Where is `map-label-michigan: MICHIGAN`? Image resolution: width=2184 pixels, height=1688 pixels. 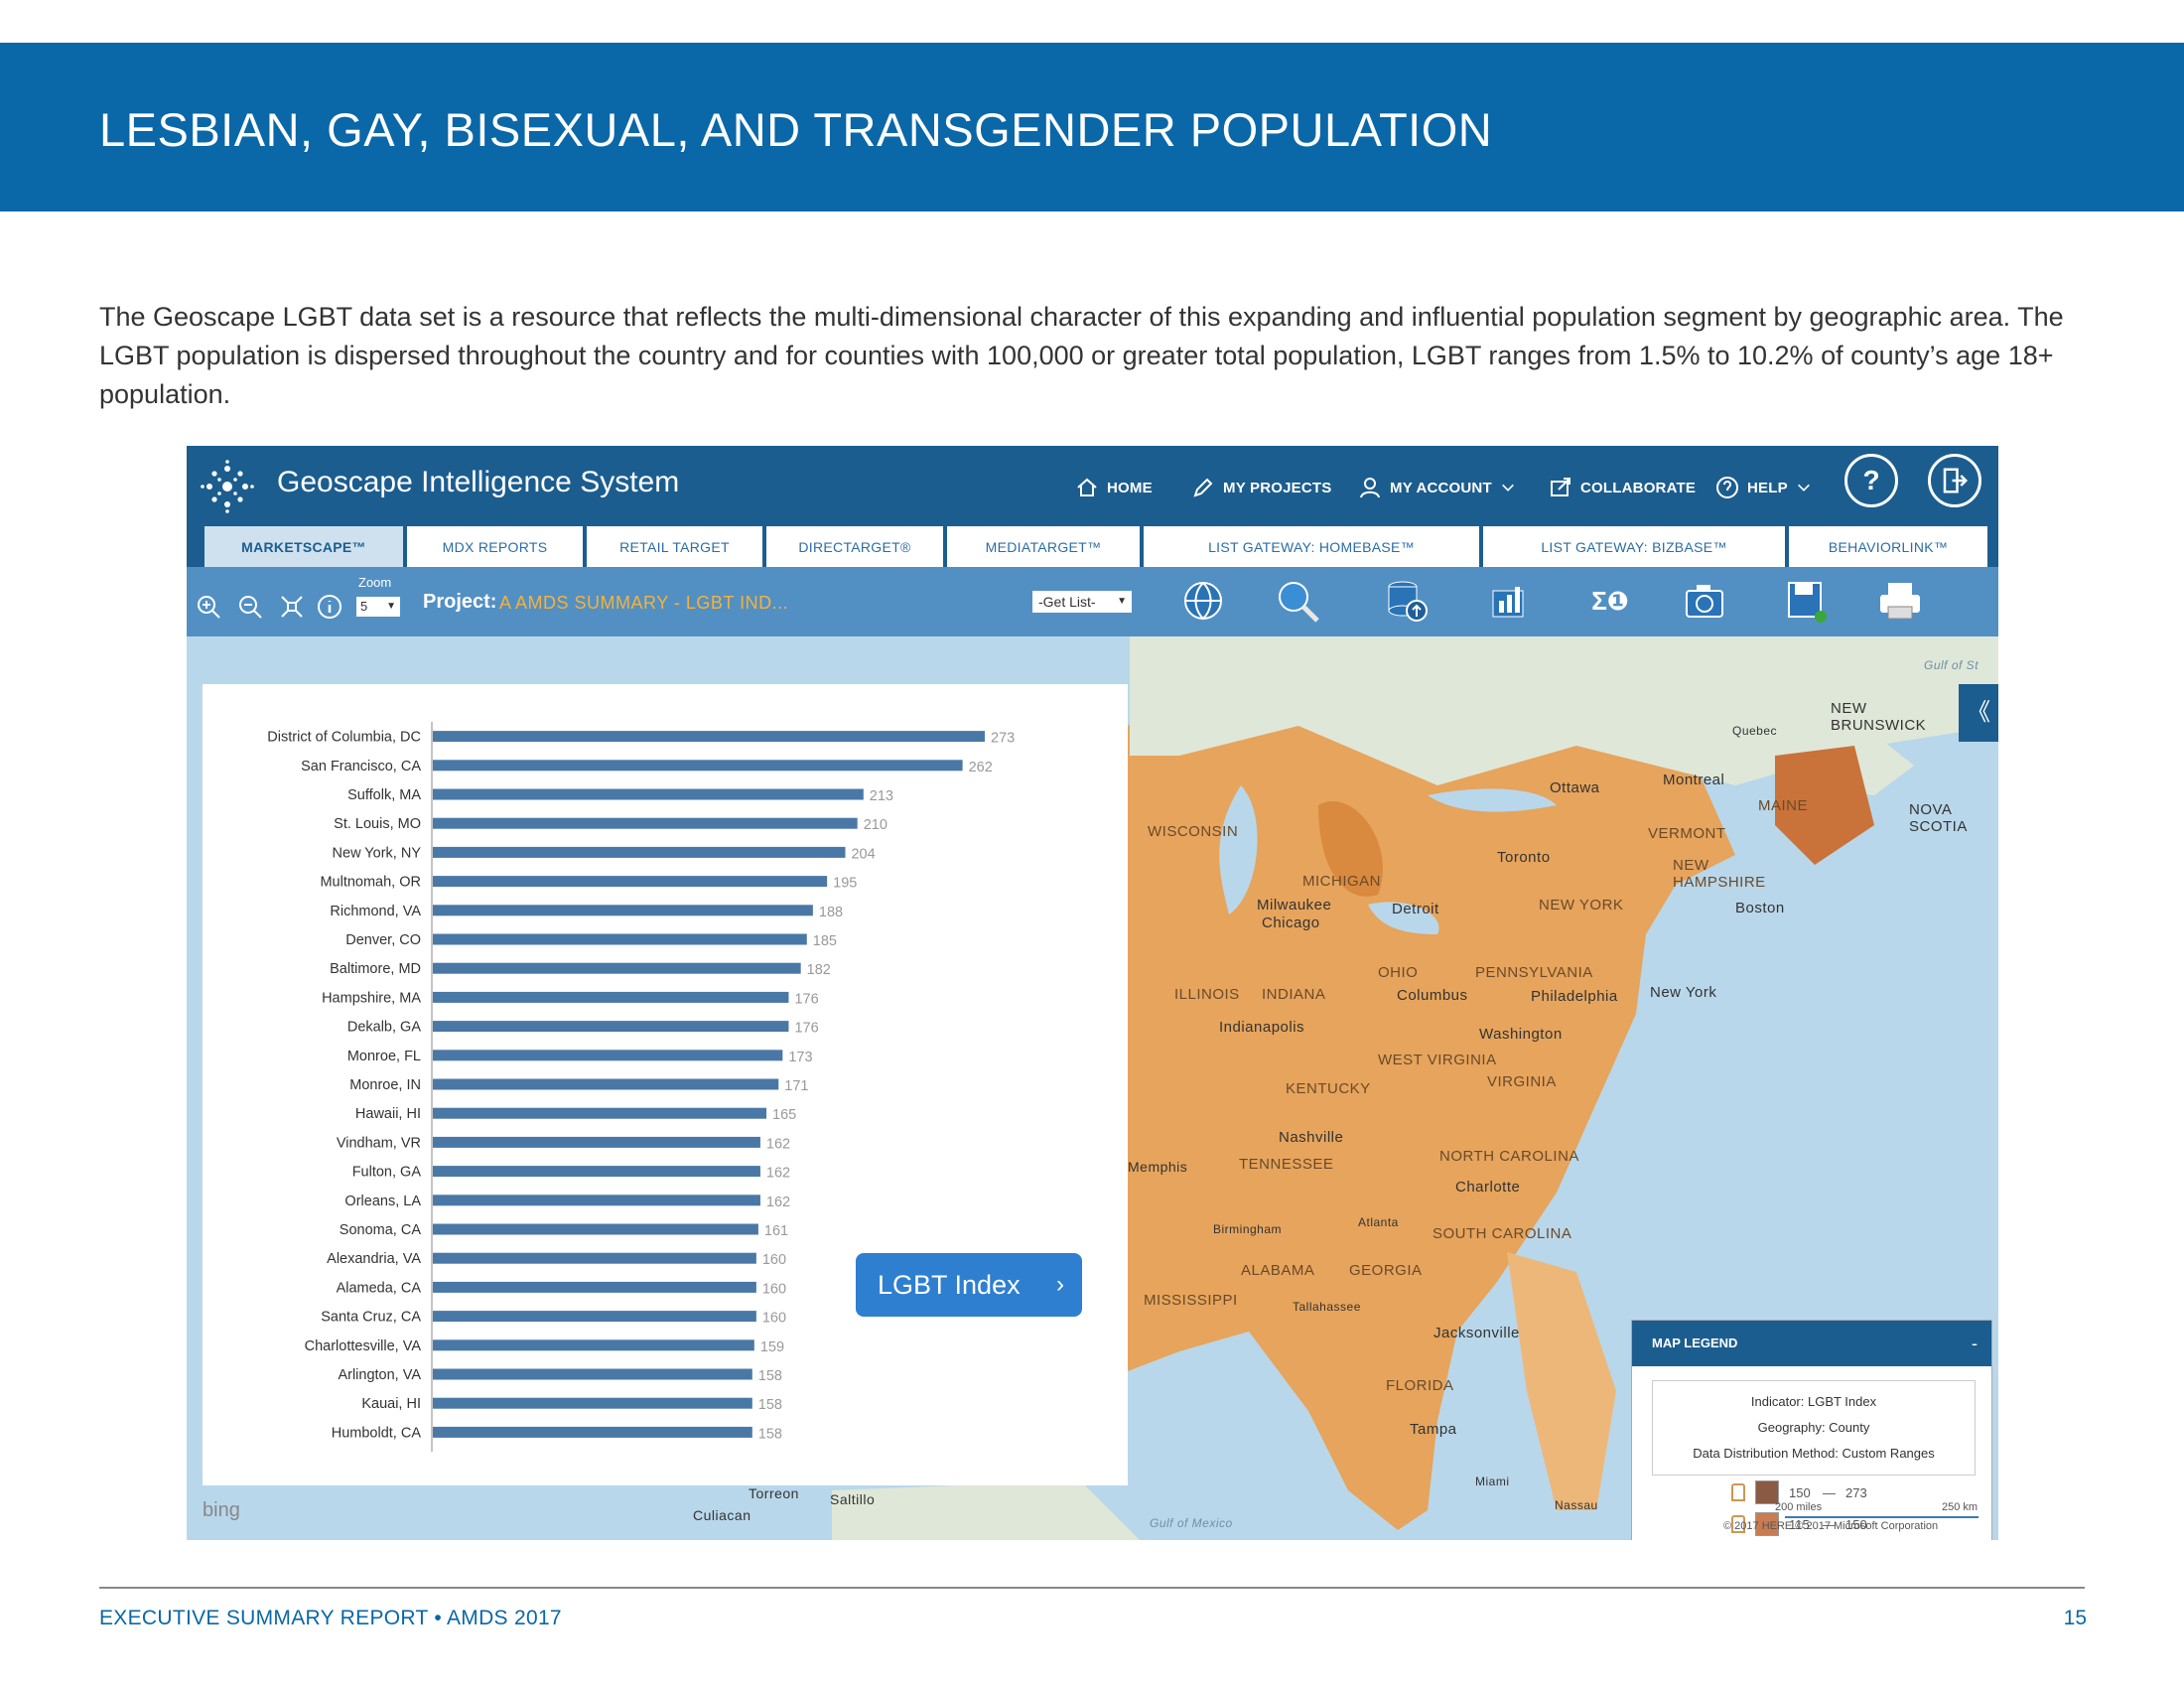
map-label-michigan: MICHIGAN is located at coordinates (1341, 881).